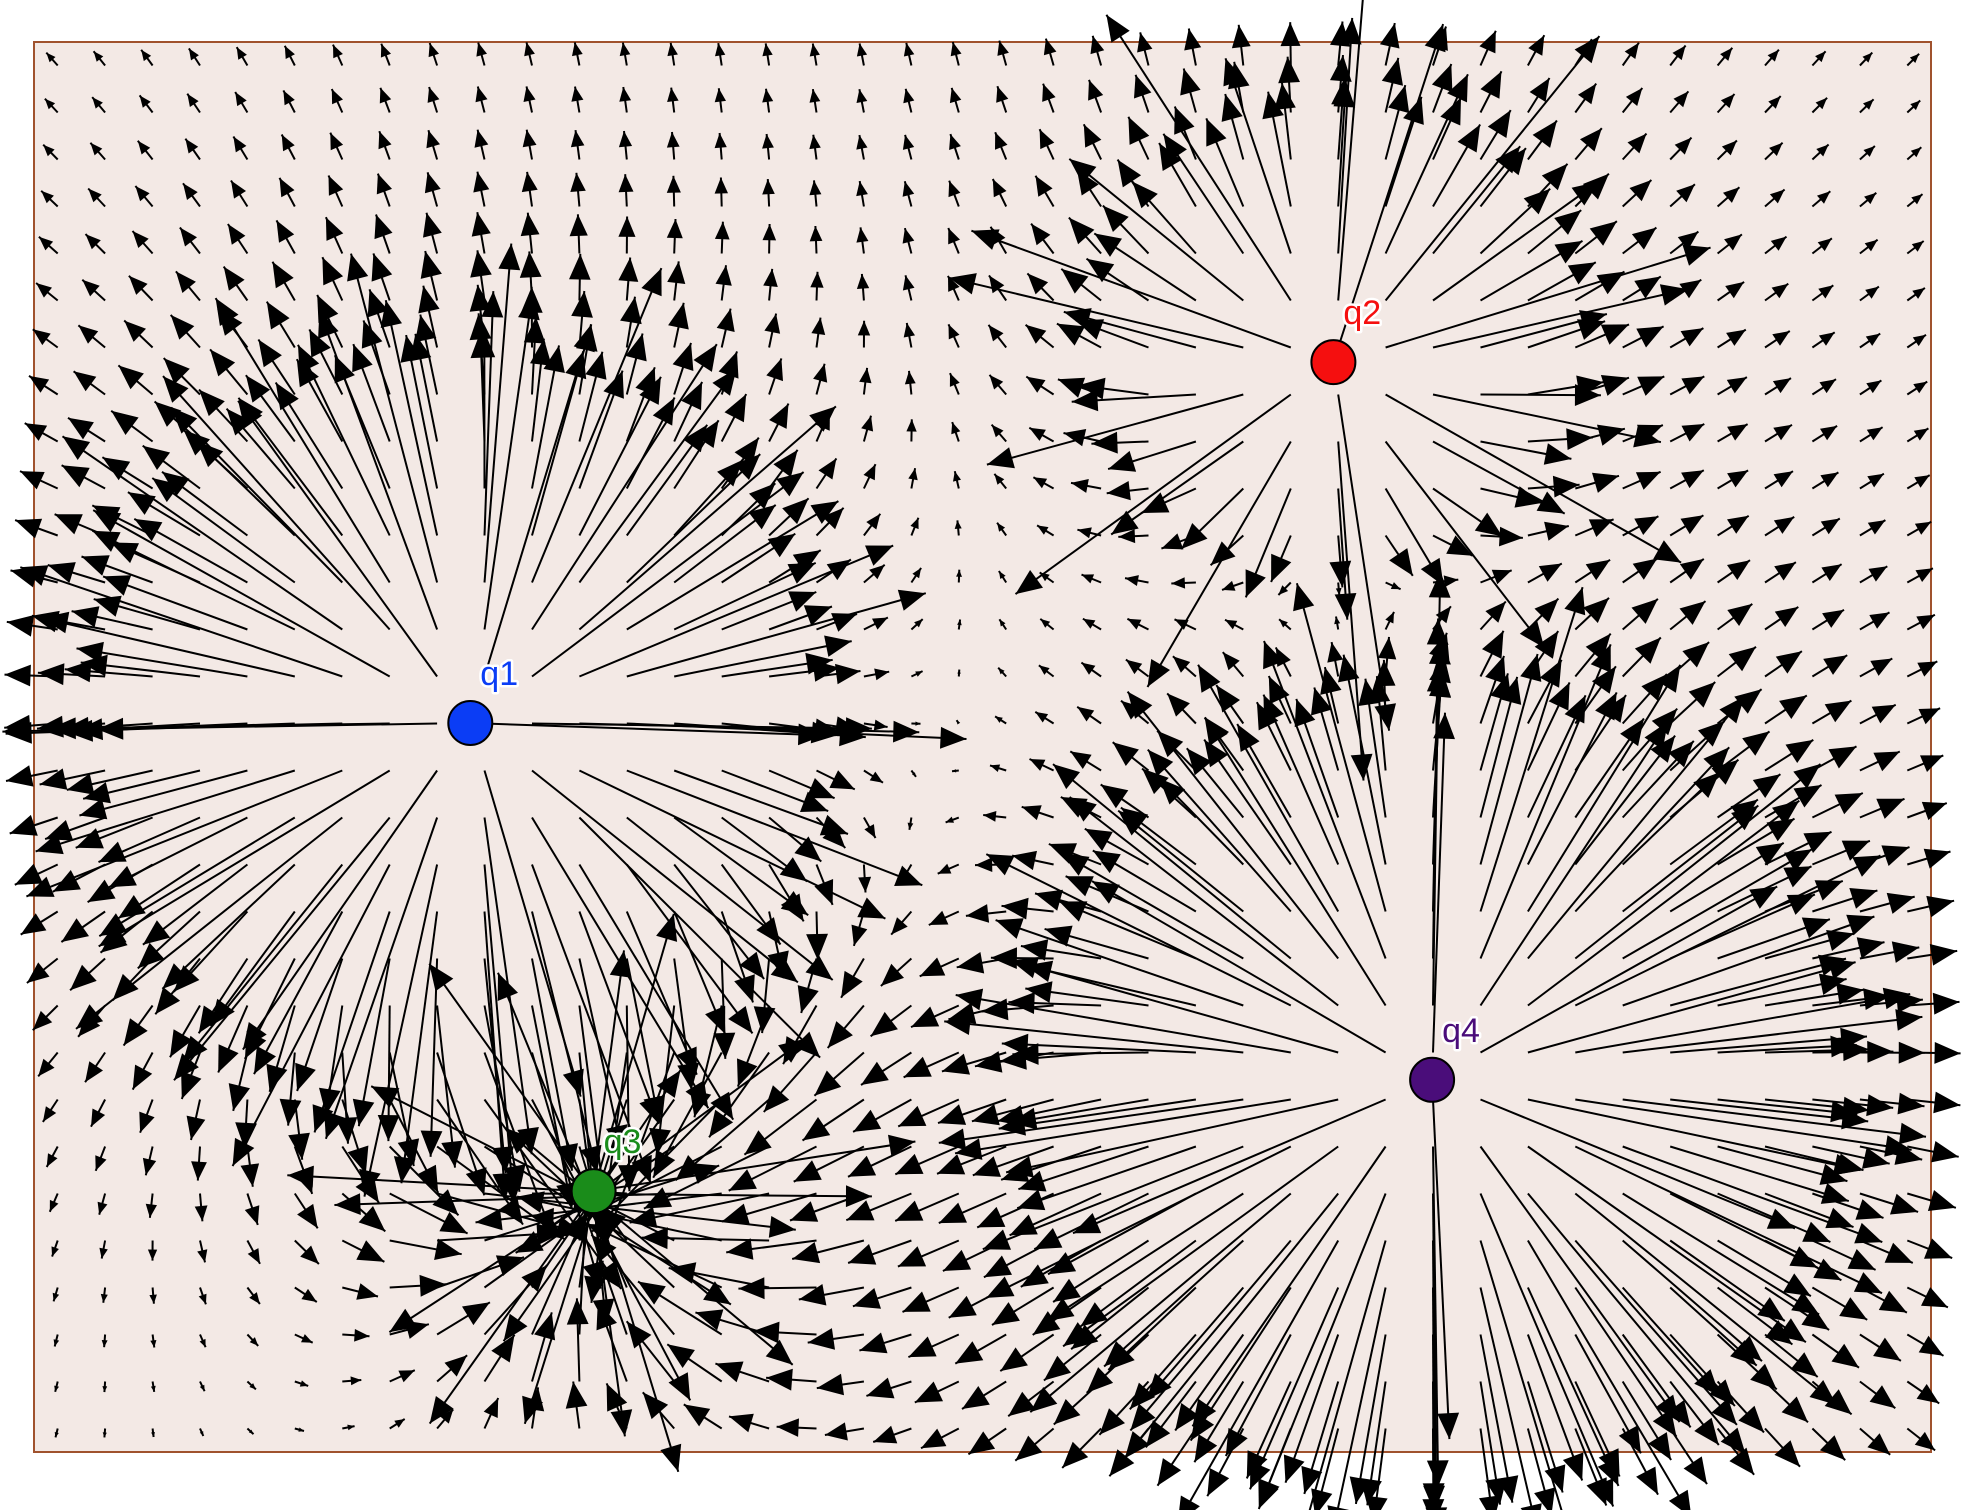 Image resolution: width=1972 pixels, height=1510 pixels. Describe the element at coordinates (1333, 362) in the screenshot. I see `charge-q2-marker` at that location.